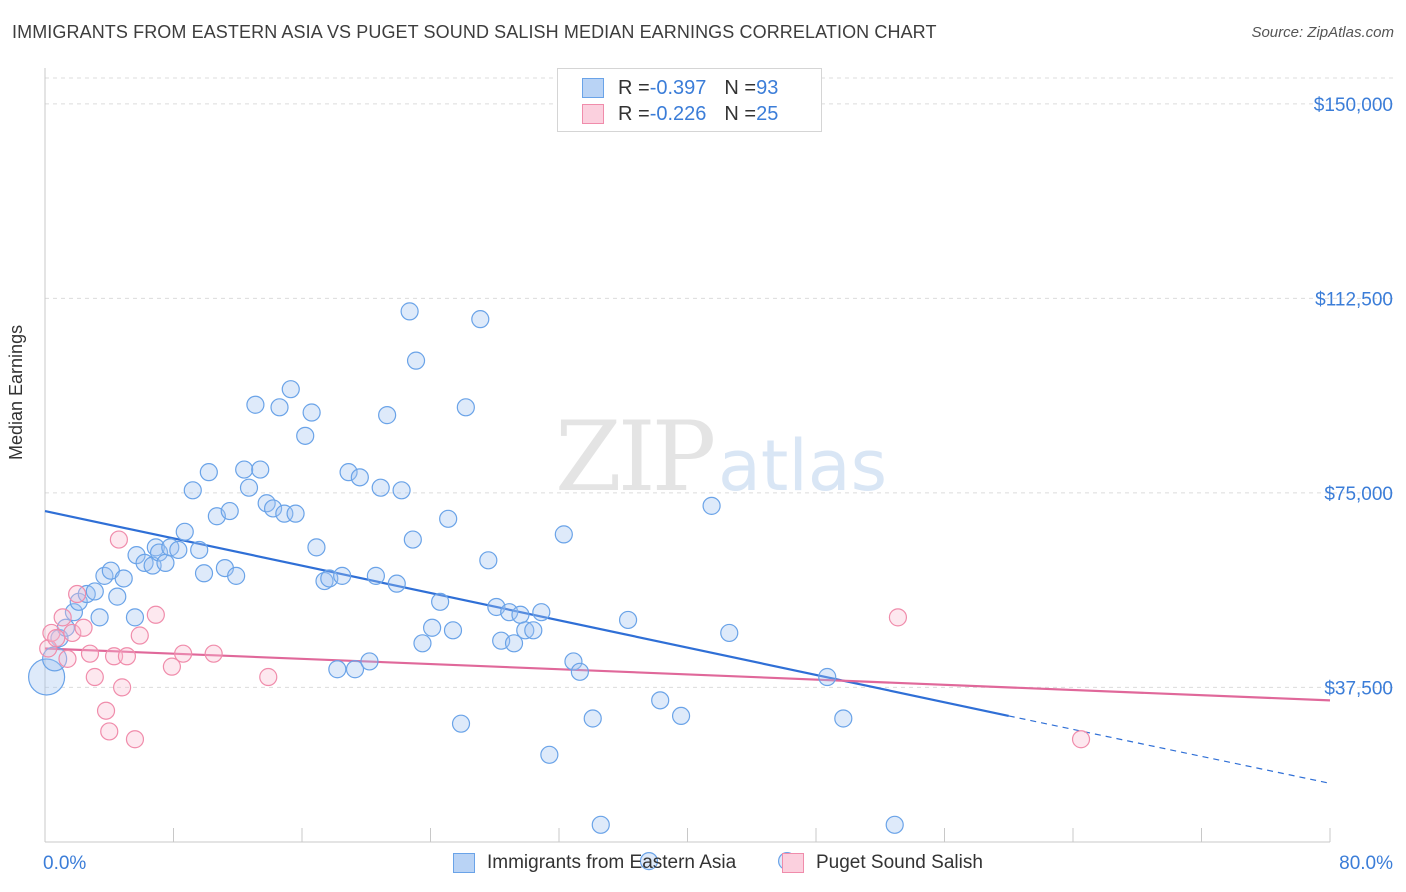 This screenshot has width=1406, height=892. Describe the element at coordinates (612, 862) in the screenshot. I see `bottom-legend-label: Immigrants from Eastern Asia` at that location.